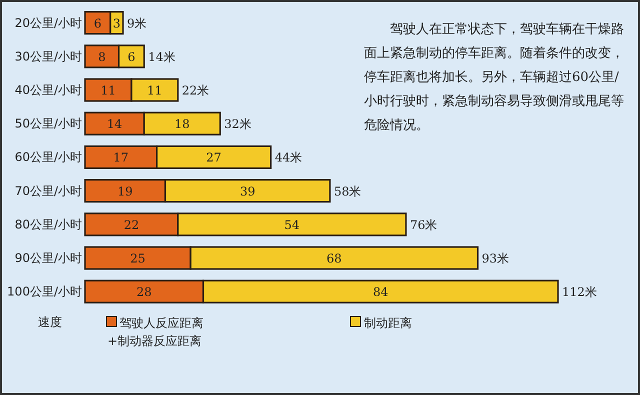  I want to click on total-label: 112米, so click(579, 292).